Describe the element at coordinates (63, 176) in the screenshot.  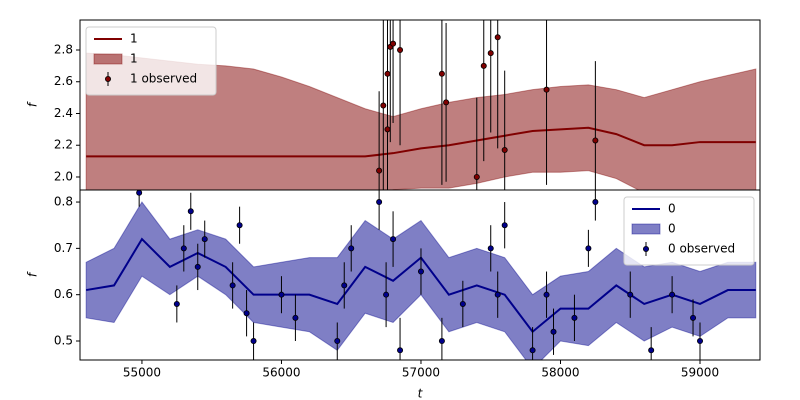
I see `y-tick-label: 2.0` at that location.